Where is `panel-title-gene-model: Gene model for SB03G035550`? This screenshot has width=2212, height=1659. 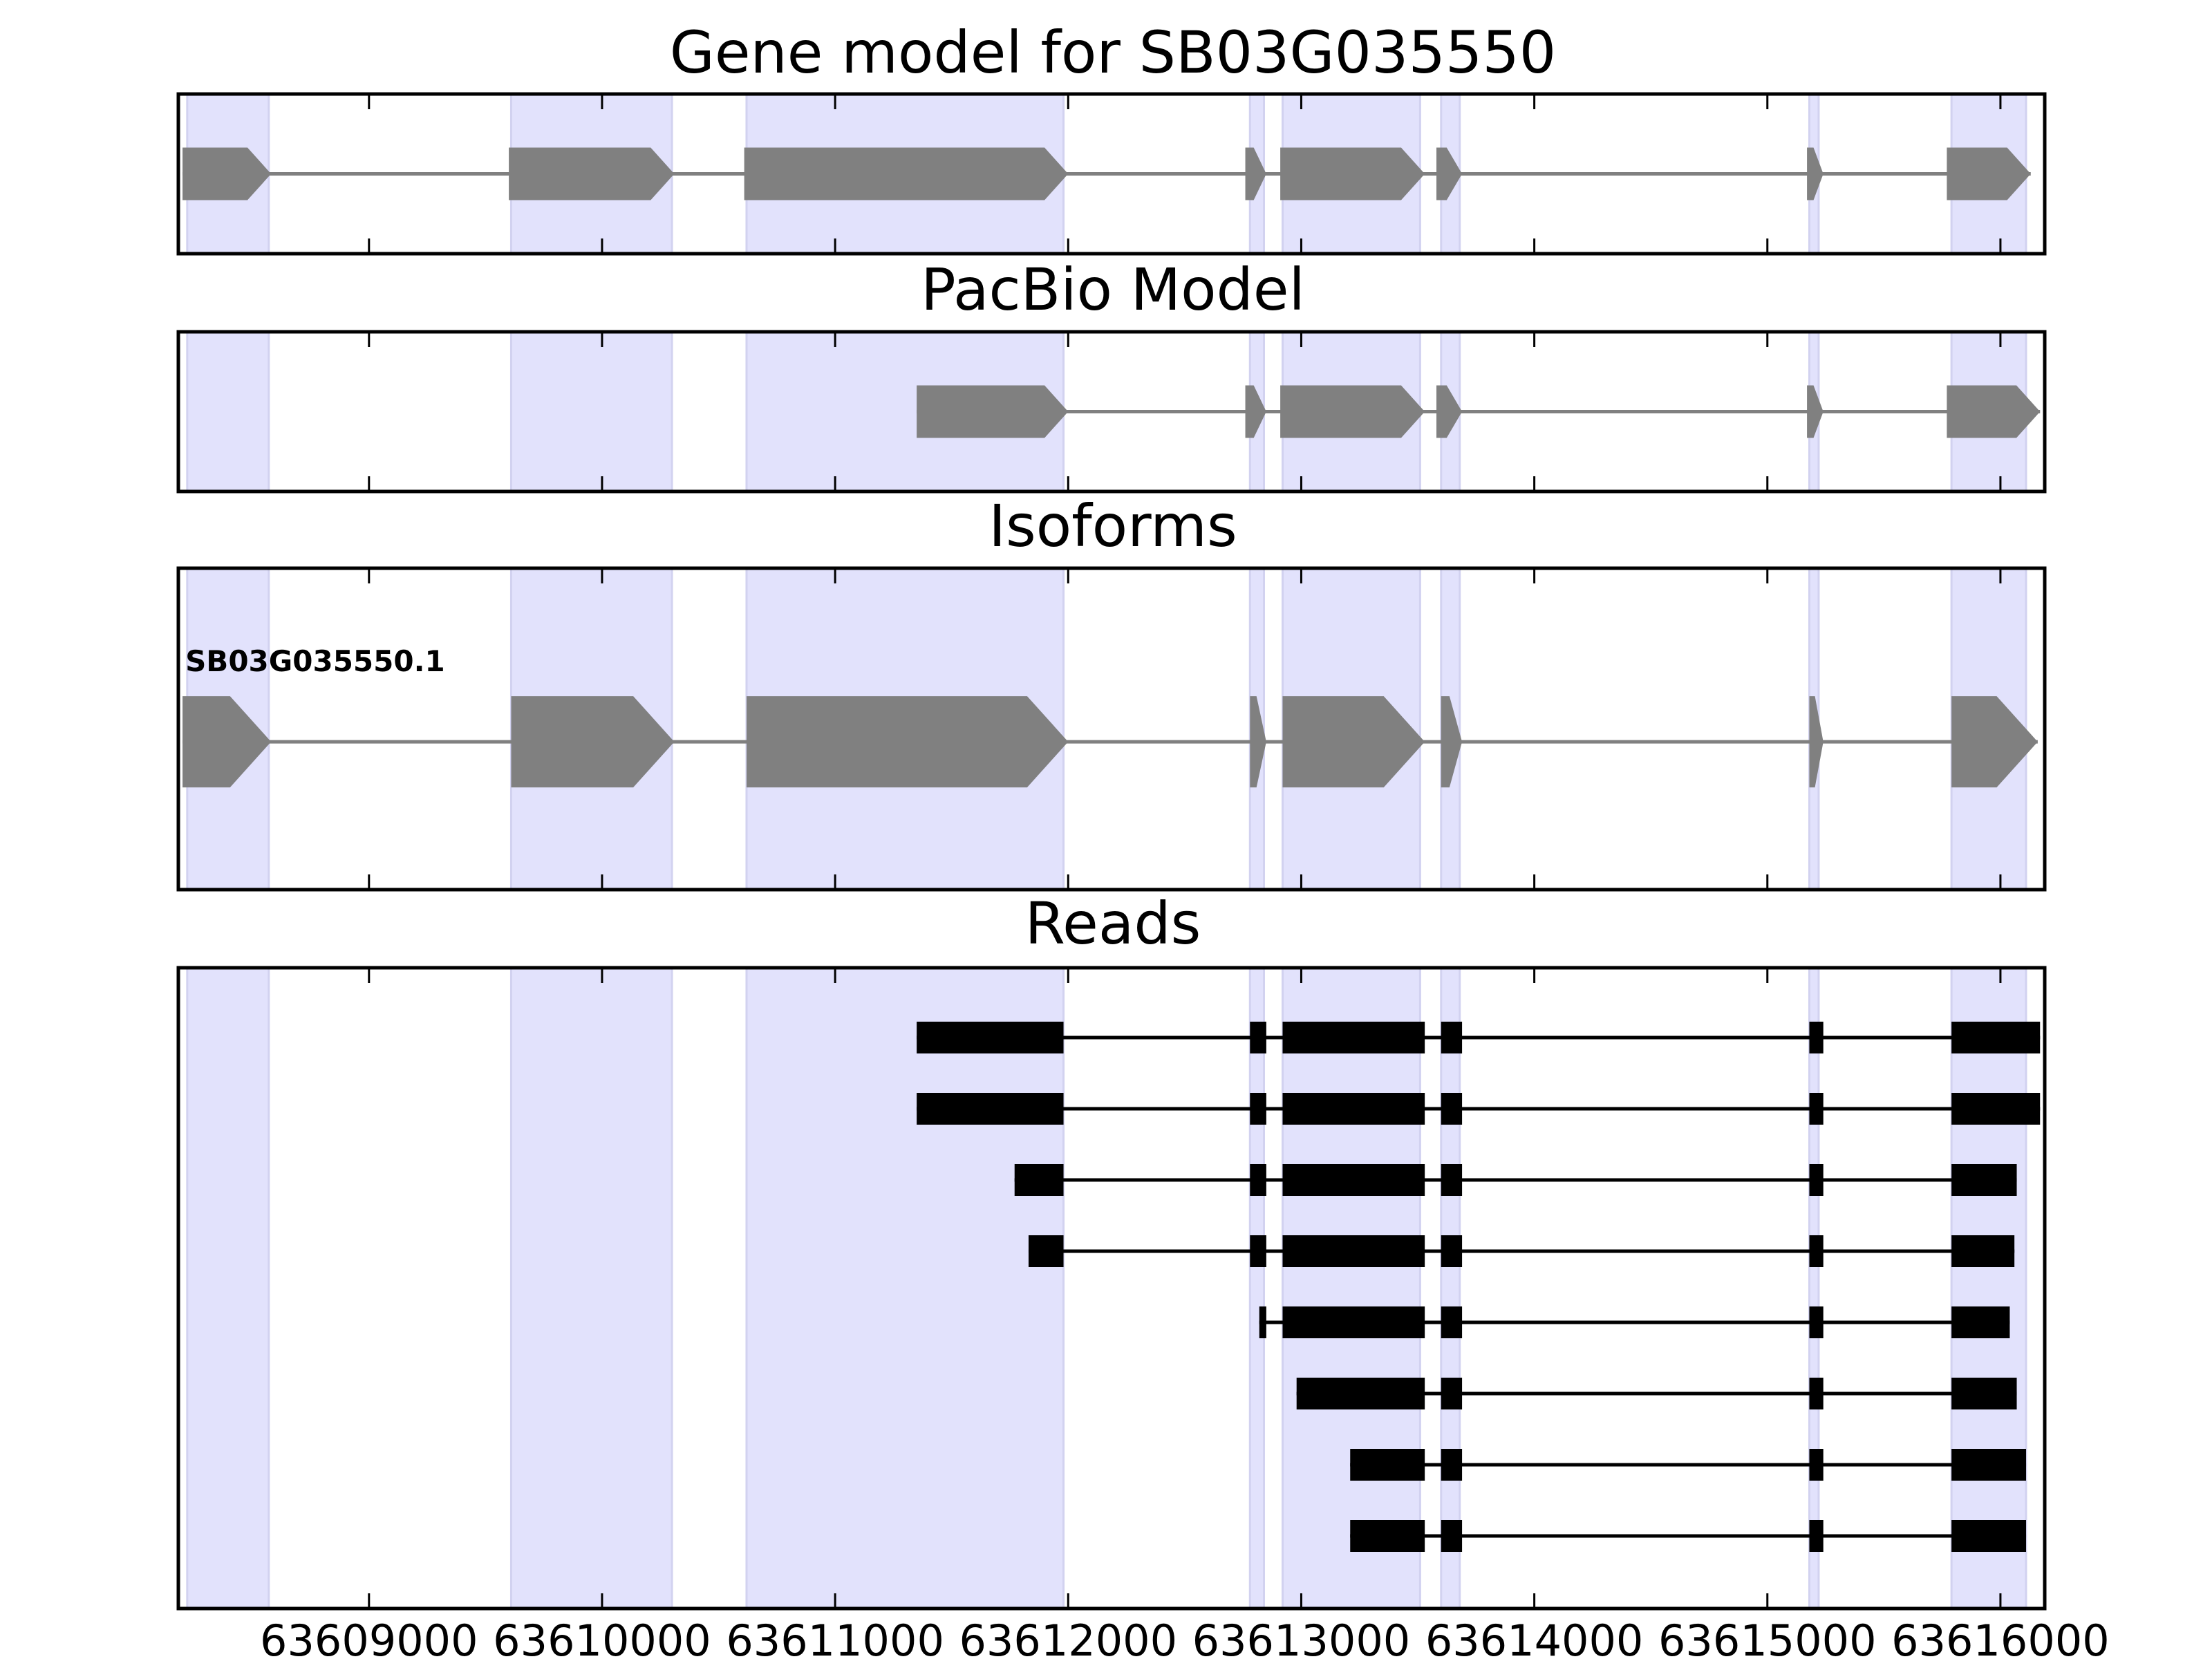 panel-title-gene-model: Gene model for SB03G035550 is located at coordinates (1113, 53).